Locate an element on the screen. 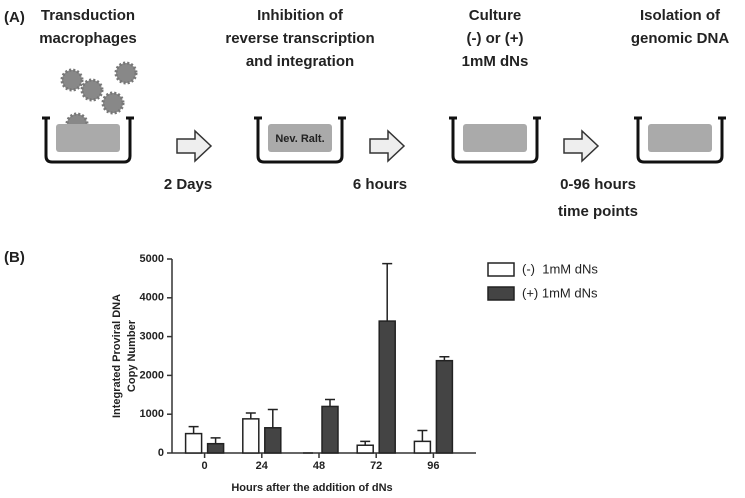  dish-label: Nev. Ralt. is located at coordinates (299, 139).